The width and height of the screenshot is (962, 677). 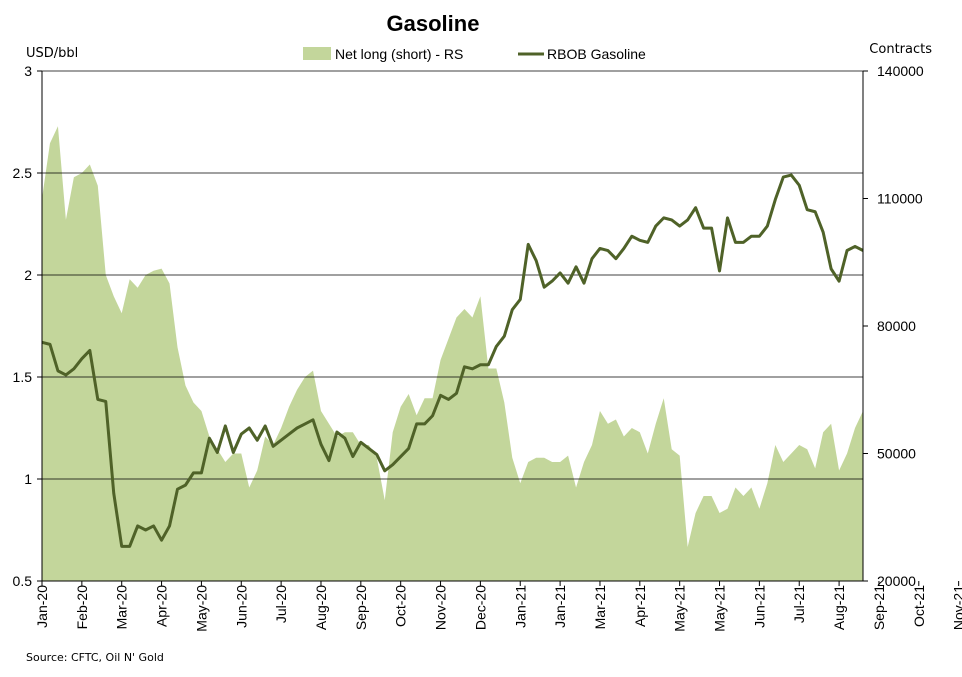 I want to click on left-tick-label: 0.5, so click(x=23, y=581).